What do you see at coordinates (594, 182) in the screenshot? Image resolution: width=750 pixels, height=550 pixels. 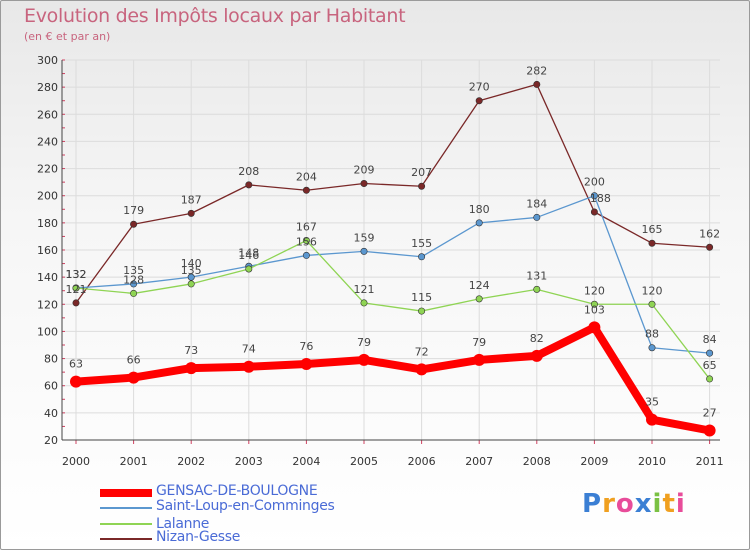 I see `data-label: 200` at bounding box center [594, 182].